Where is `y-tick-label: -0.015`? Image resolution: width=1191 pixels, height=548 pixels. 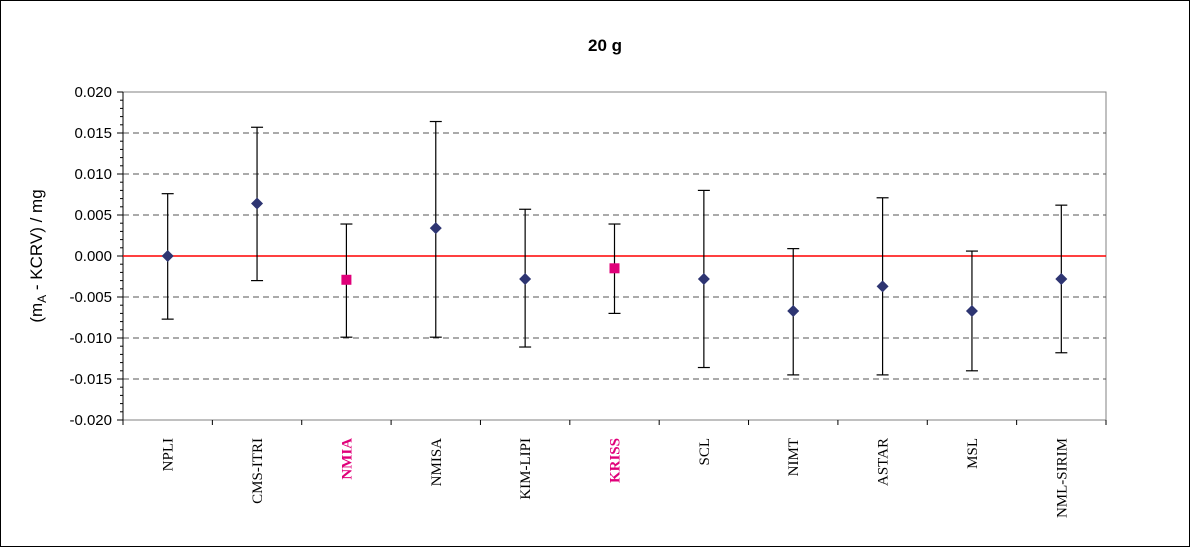 y-tick-label: -0.015 is located at coordinates (90, 379).